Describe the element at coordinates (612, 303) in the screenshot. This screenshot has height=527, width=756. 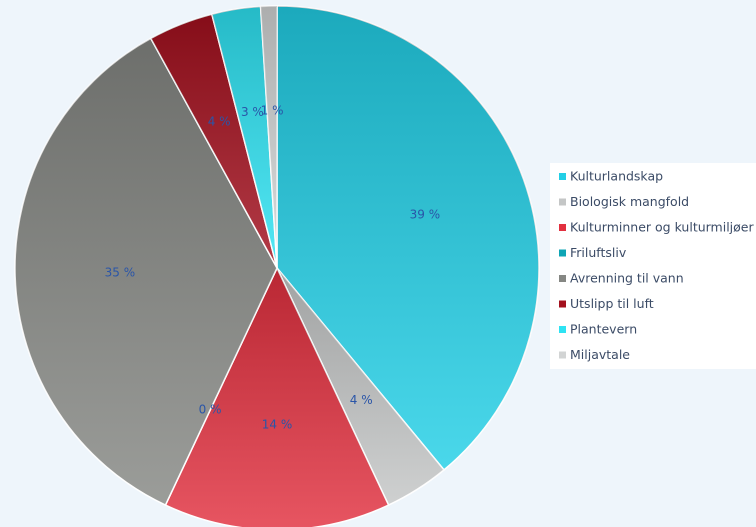
I see `legend-label: Utslipp til luft` at that location.